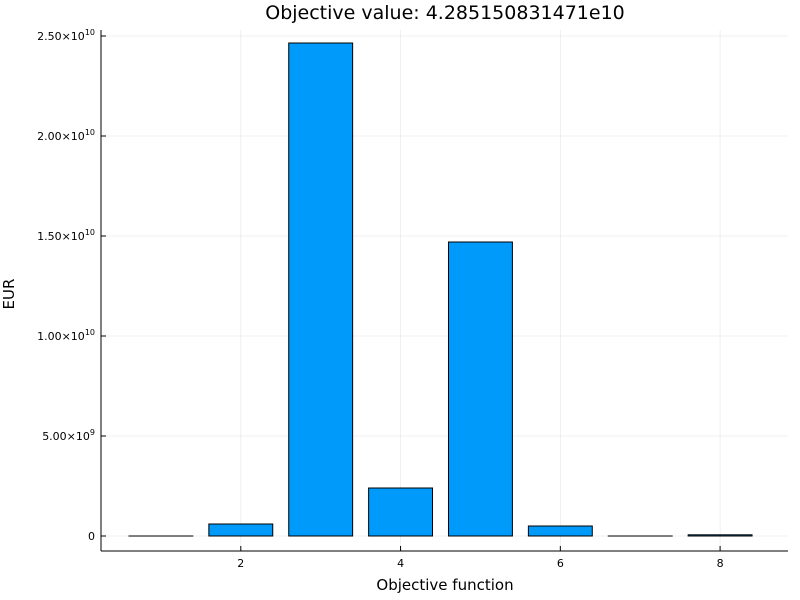  What do you see at coordinates (68, 435) in the screenshot?
I see `y-tick-label: 5.00×10⁹` at bounding box center [68, 435].